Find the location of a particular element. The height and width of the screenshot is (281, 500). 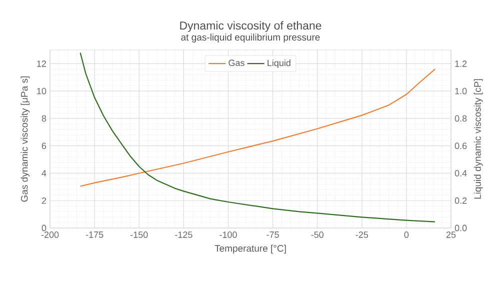

y2-tick-label: 0.0 is located at coordinates (460, 228).